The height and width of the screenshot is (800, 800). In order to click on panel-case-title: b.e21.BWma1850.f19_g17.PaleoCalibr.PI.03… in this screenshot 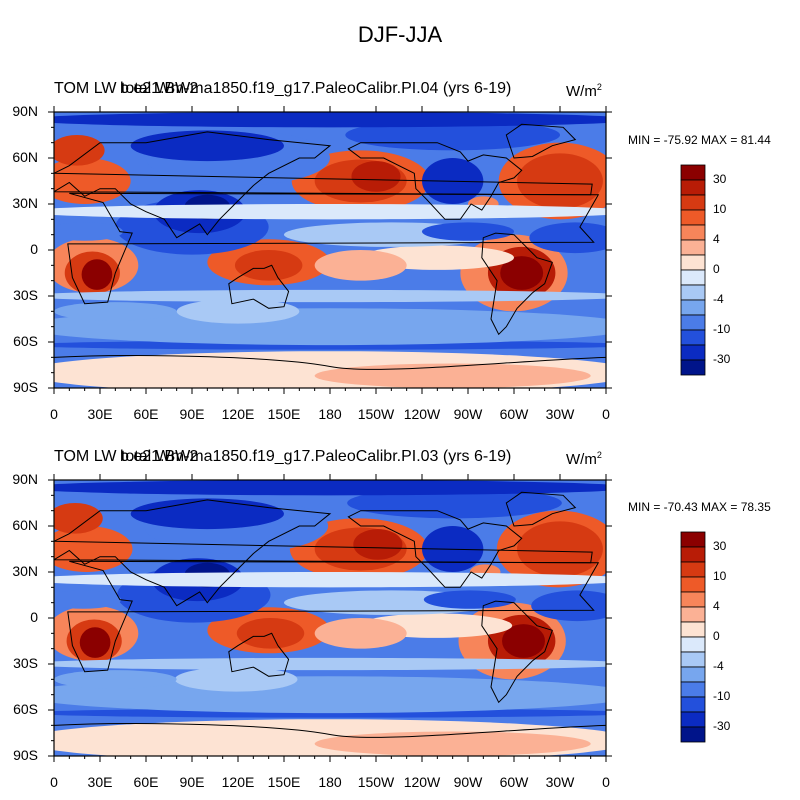, I will do `click(316, 456)`.